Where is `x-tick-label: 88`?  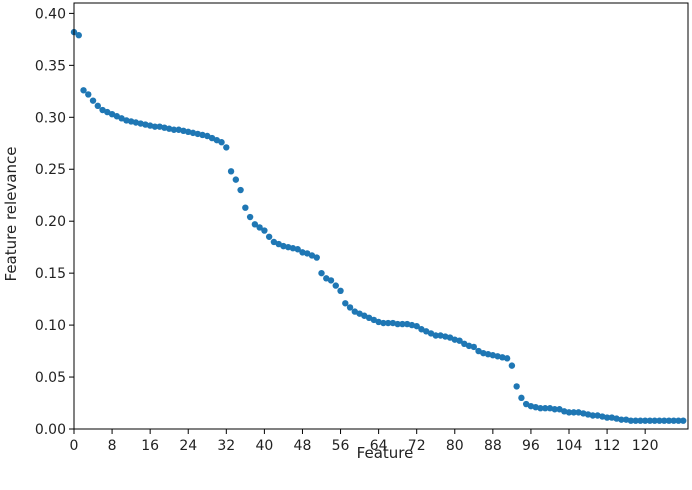 x-tick-label: 88 is located at coordinates (493, 446).